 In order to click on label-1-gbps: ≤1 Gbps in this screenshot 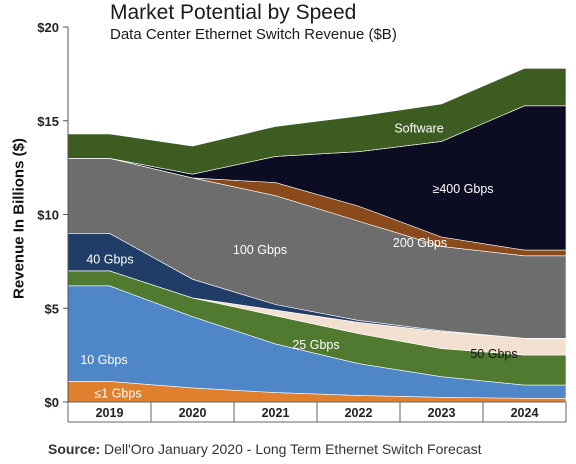, I will do `click(117, 393)`.